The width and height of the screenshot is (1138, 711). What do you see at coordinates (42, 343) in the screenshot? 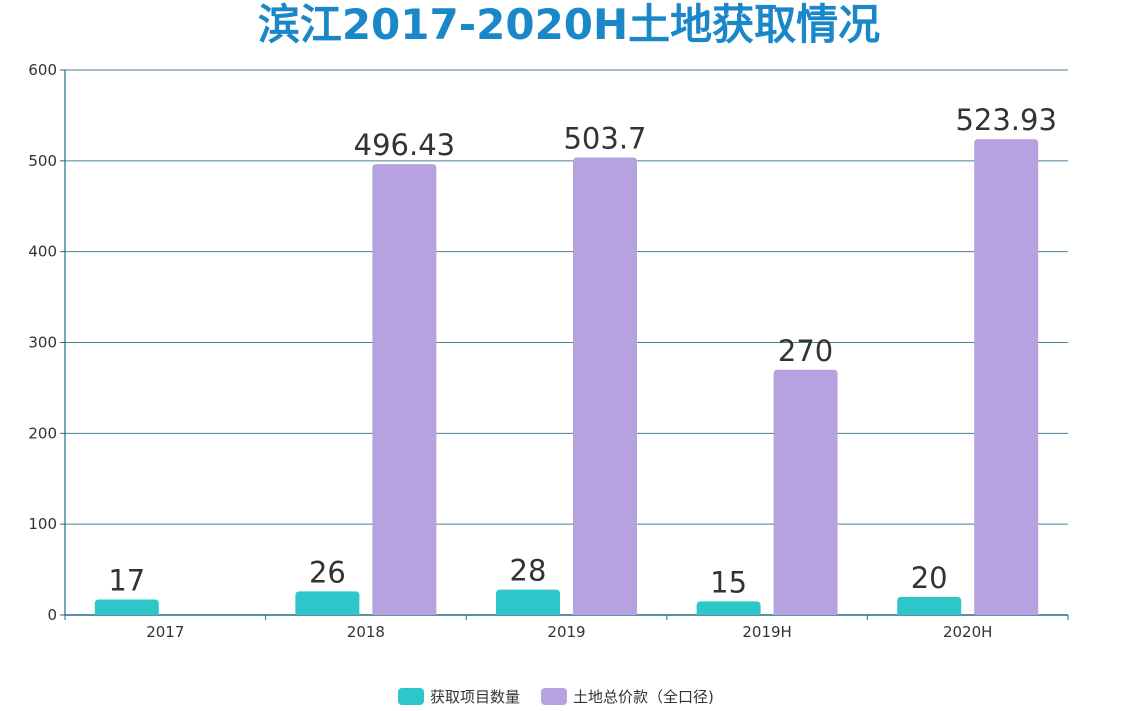
I see `y-tick-label: 300` at bounding box center [42, 343].